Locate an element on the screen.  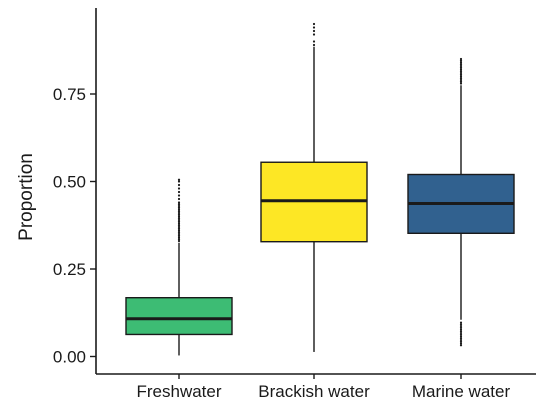
y-tick-label: 0.25 is located at coordinates (69, 269).